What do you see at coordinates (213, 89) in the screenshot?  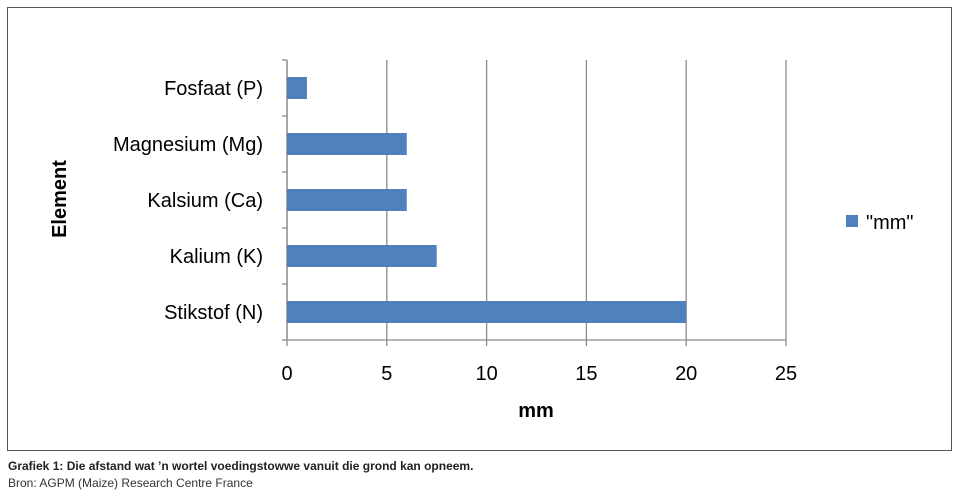 I see `y-tick-label: Fosfaat (P)` at bounding box center [213, 89].